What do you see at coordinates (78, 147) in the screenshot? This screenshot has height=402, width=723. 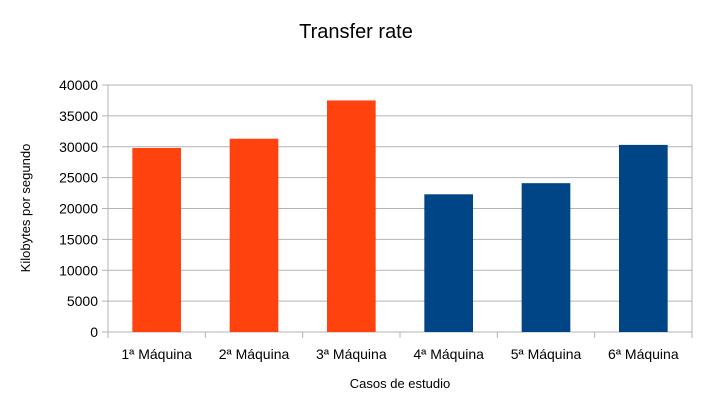 I see `y-tick-label: 30000` at bounding box center [78, 147].